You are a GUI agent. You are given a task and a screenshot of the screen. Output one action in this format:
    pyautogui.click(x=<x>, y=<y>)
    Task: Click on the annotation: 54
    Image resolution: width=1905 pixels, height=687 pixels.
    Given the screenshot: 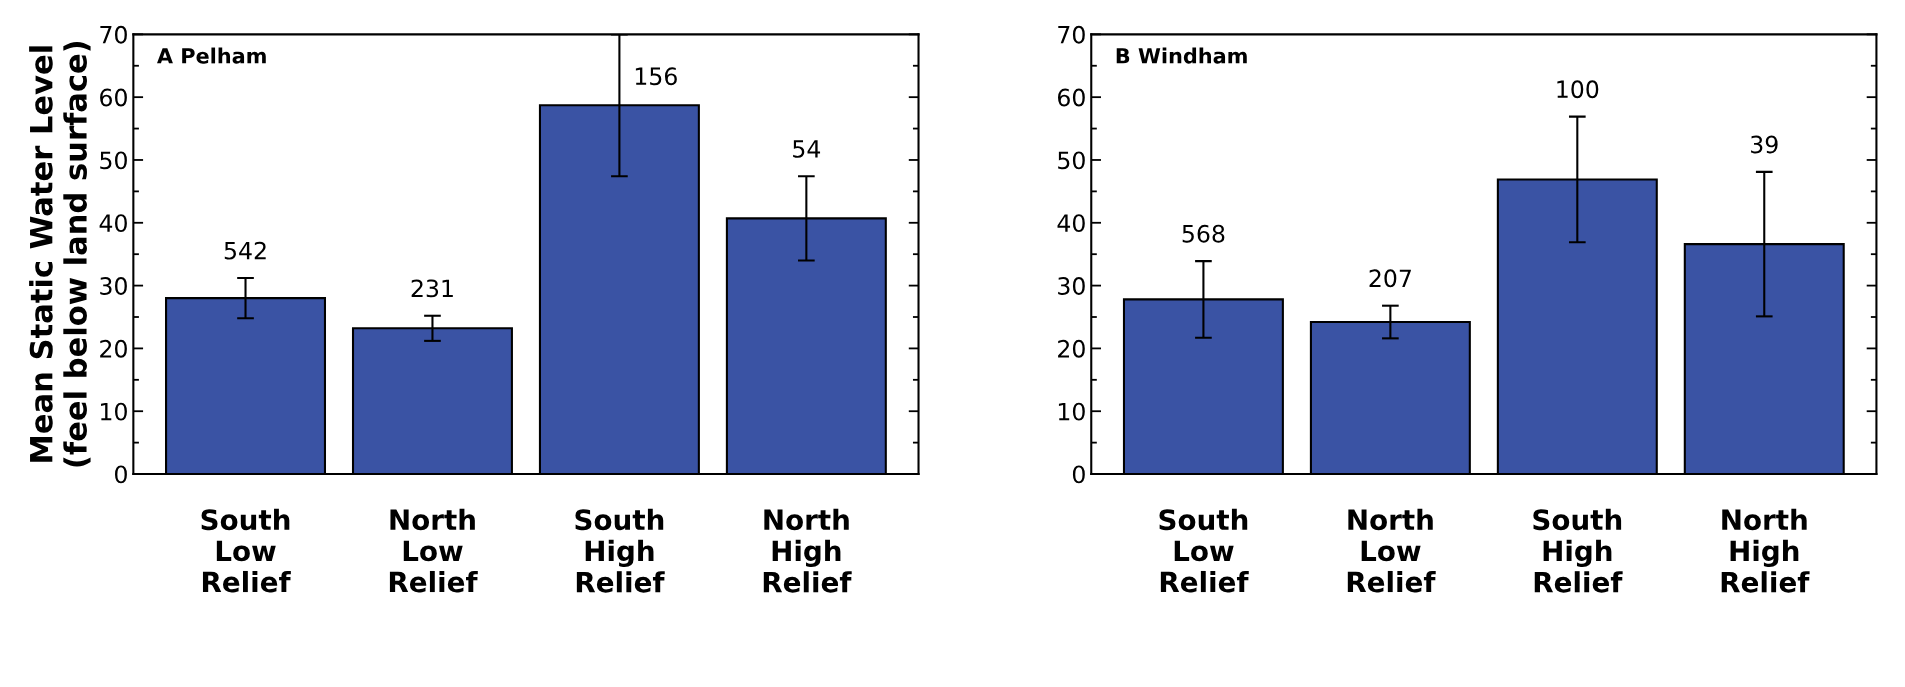 What is the action you would take?
    pyautogui.click(x=807, y=149)
    